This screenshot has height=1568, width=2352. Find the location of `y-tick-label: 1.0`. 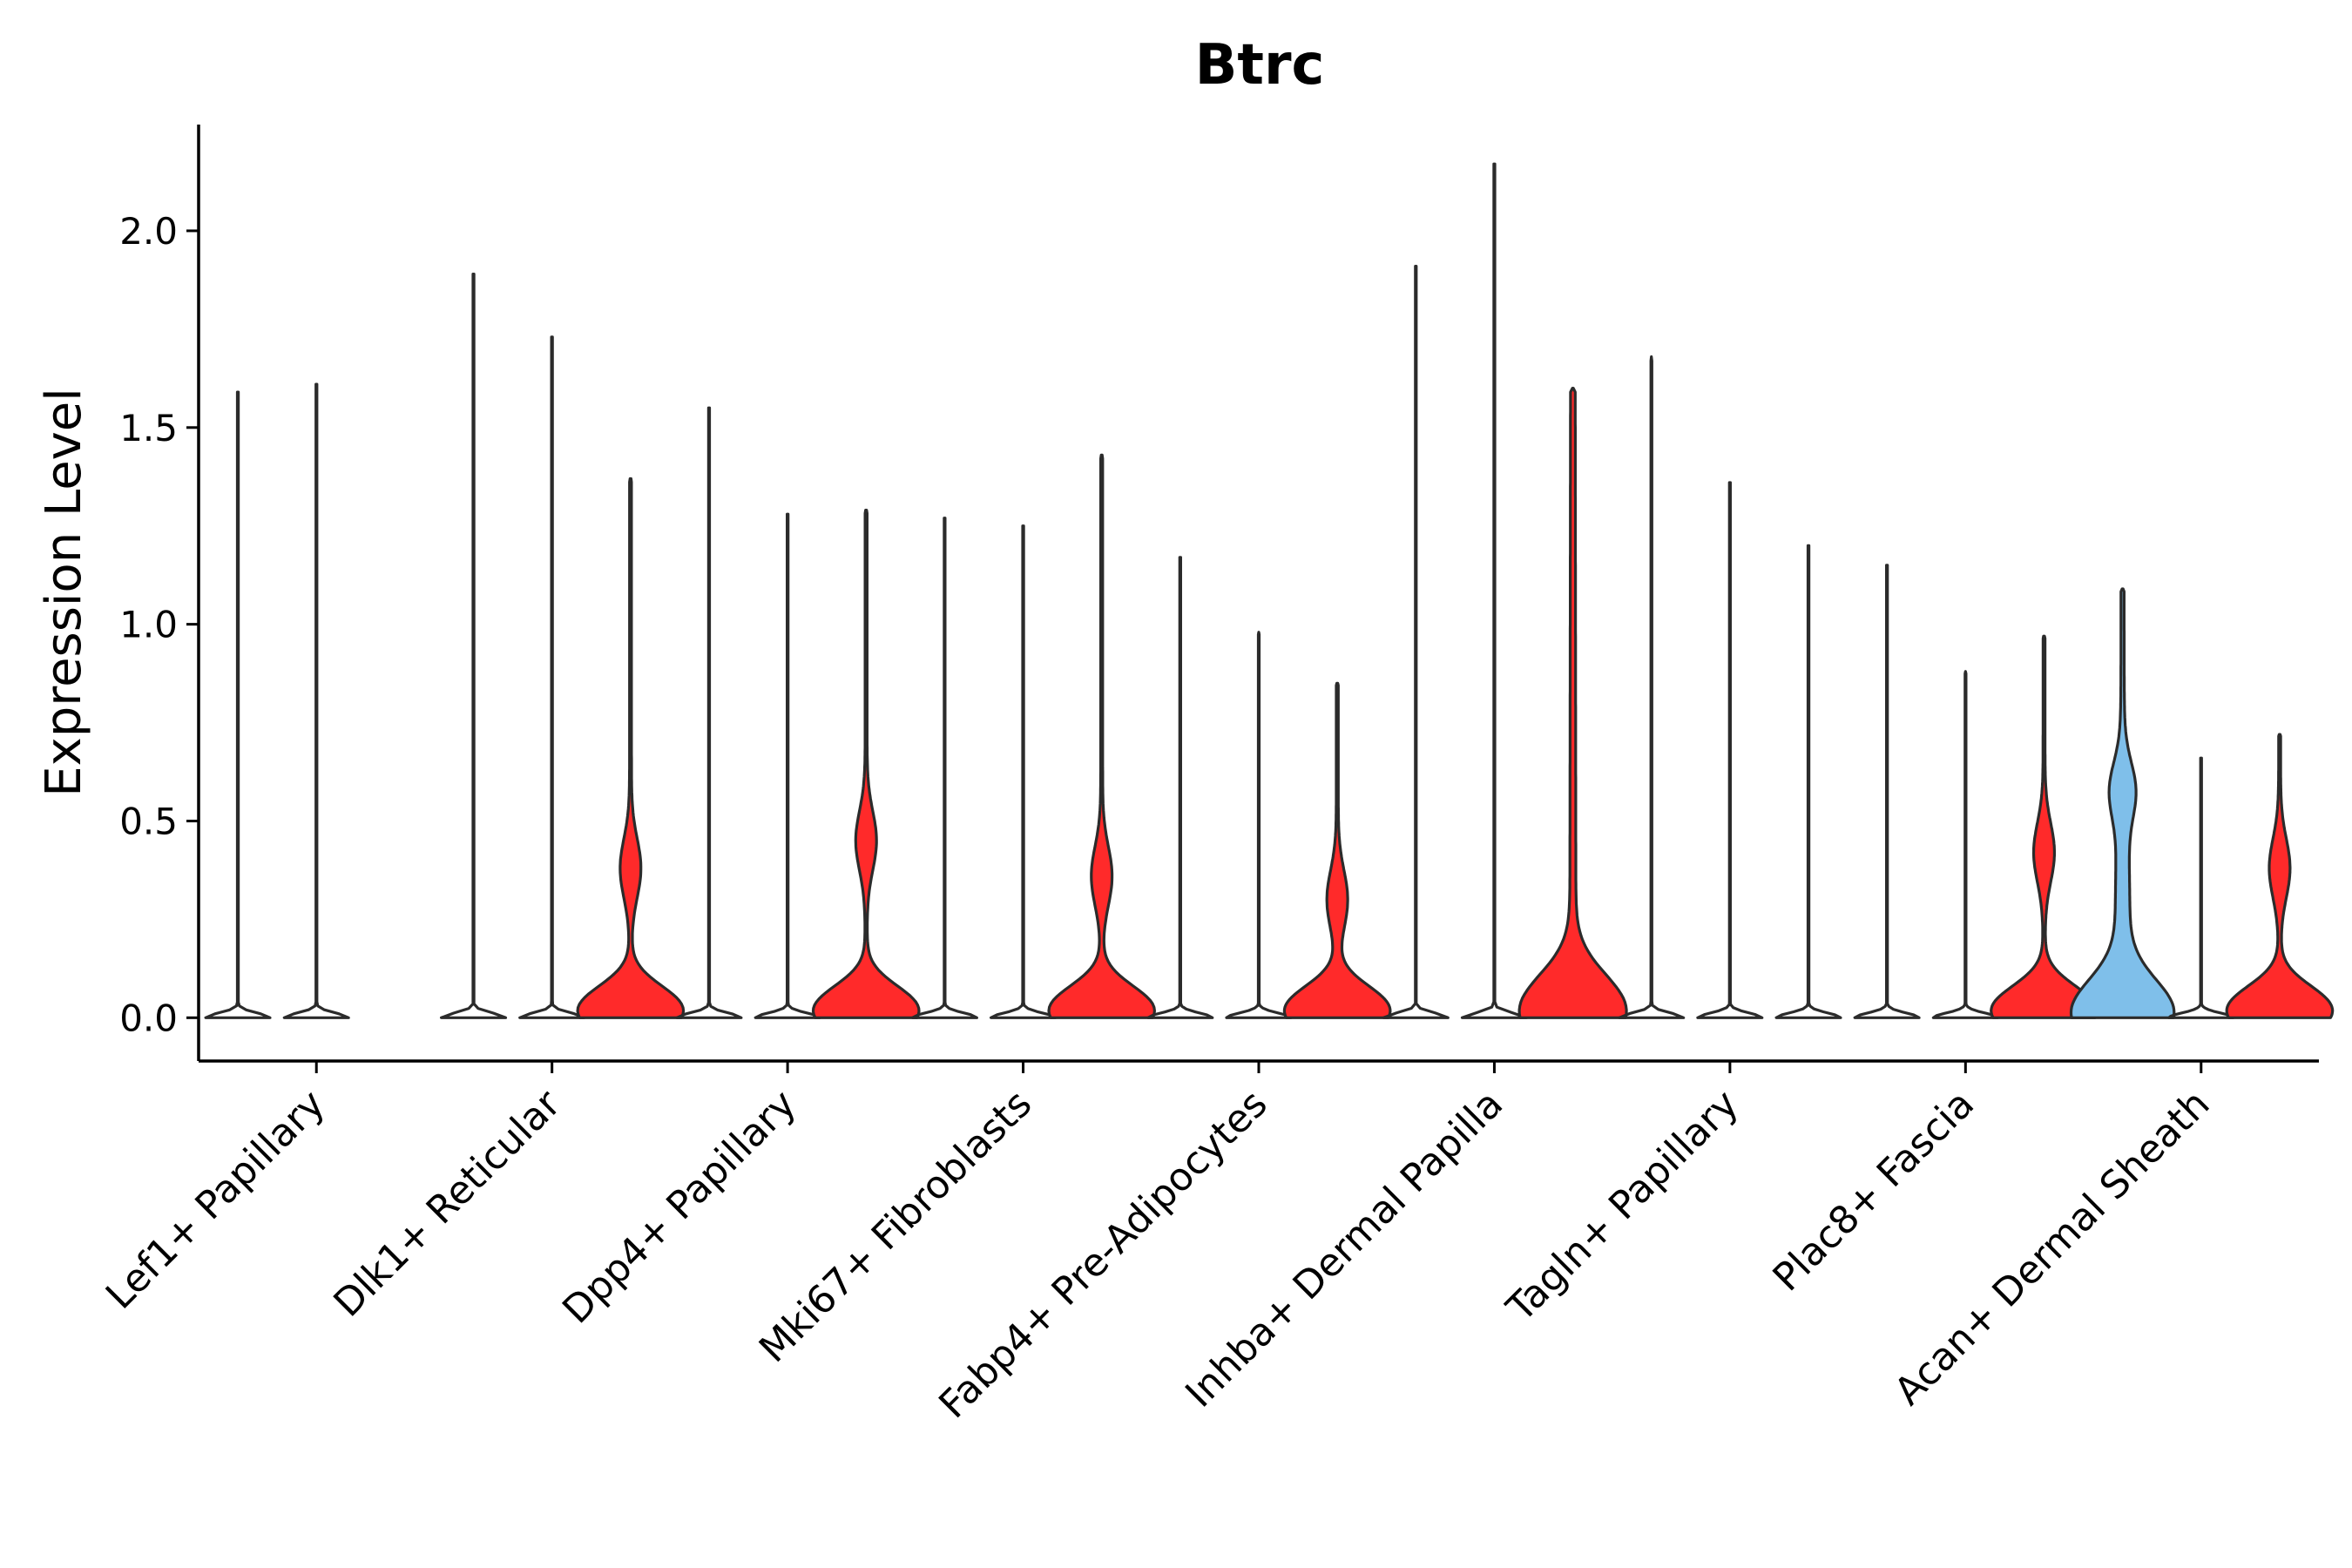

y-tick-label: 1.0 is located at coordinates (148, 625).